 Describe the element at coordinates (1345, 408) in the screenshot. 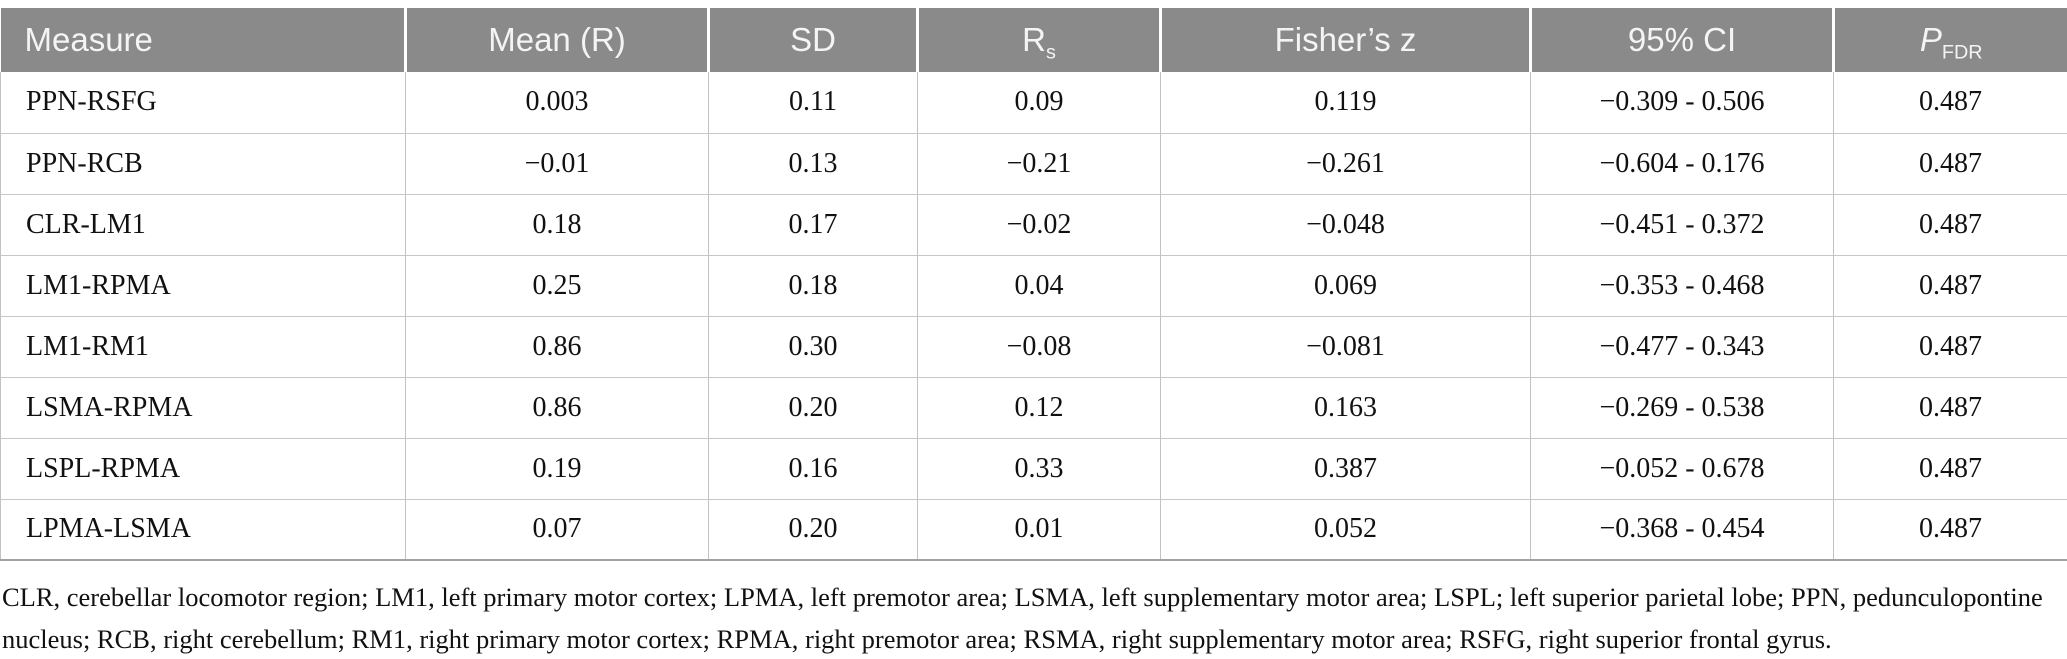

I see `value-cell: 0.163` at that location.